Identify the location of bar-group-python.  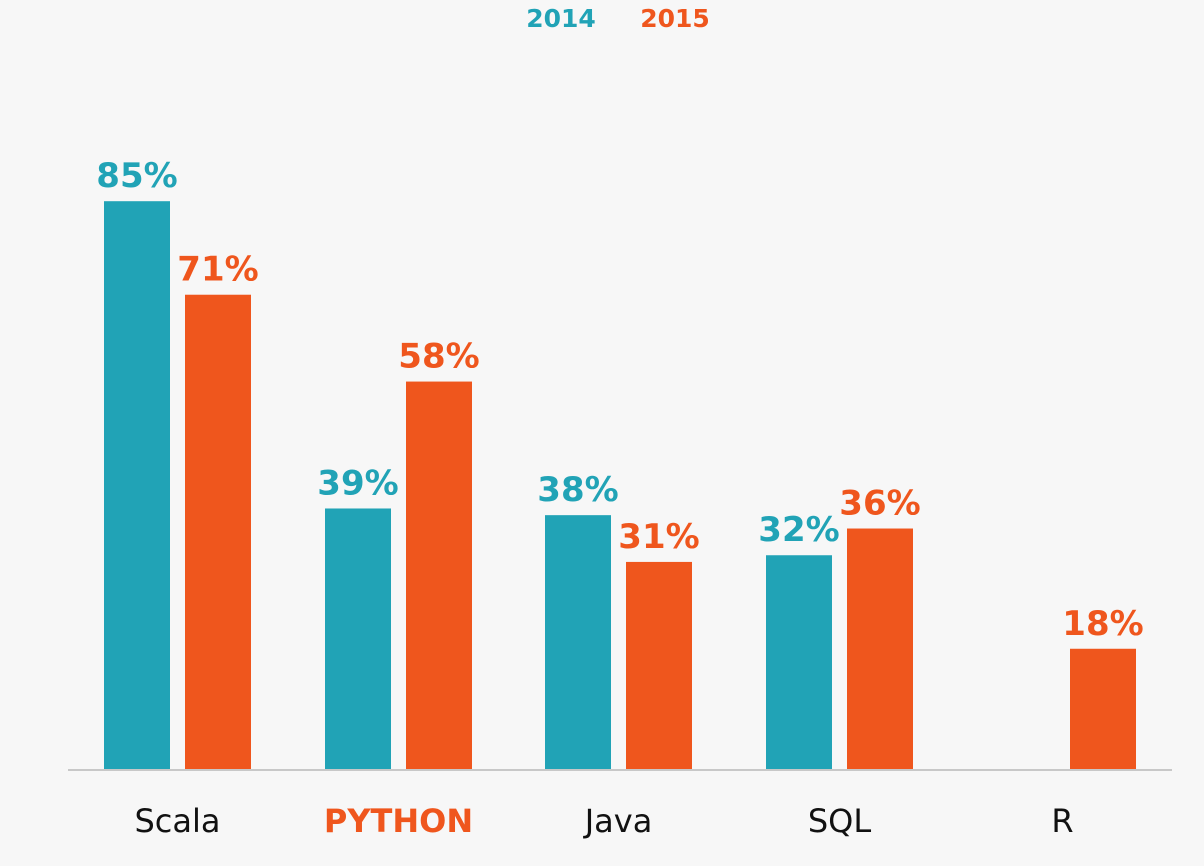
(398, 575).